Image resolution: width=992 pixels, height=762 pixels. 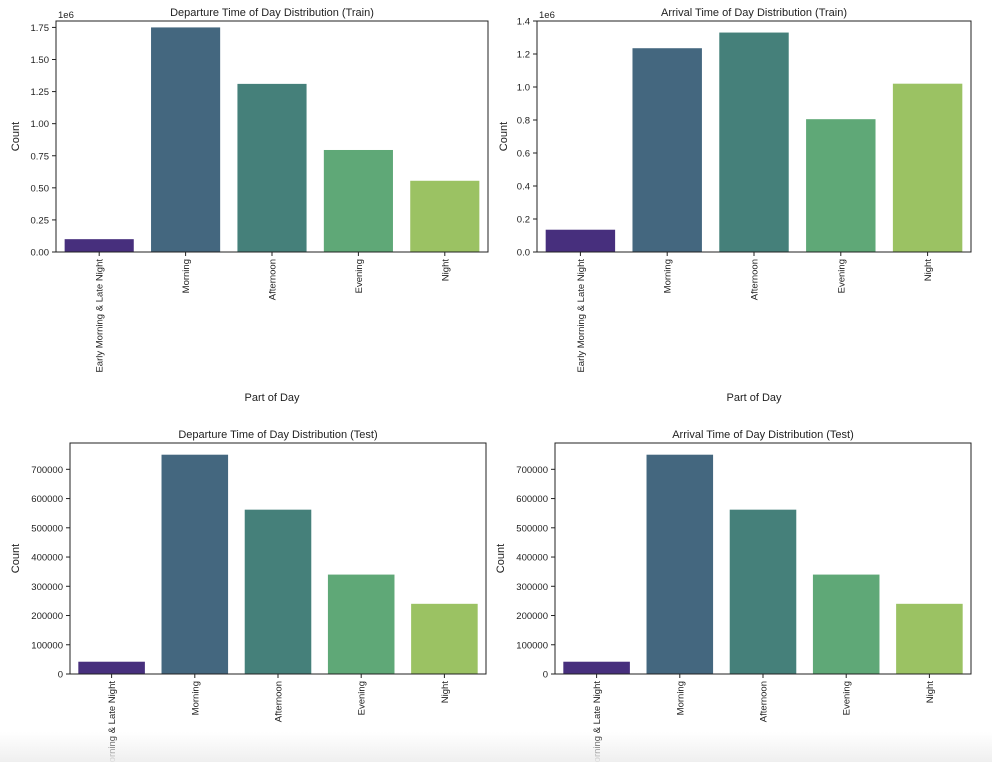 What do you see at coordinates (40, 92) in the screenshot?
I see `y-tick-label: 1.25` at bounding box center [40, 92].